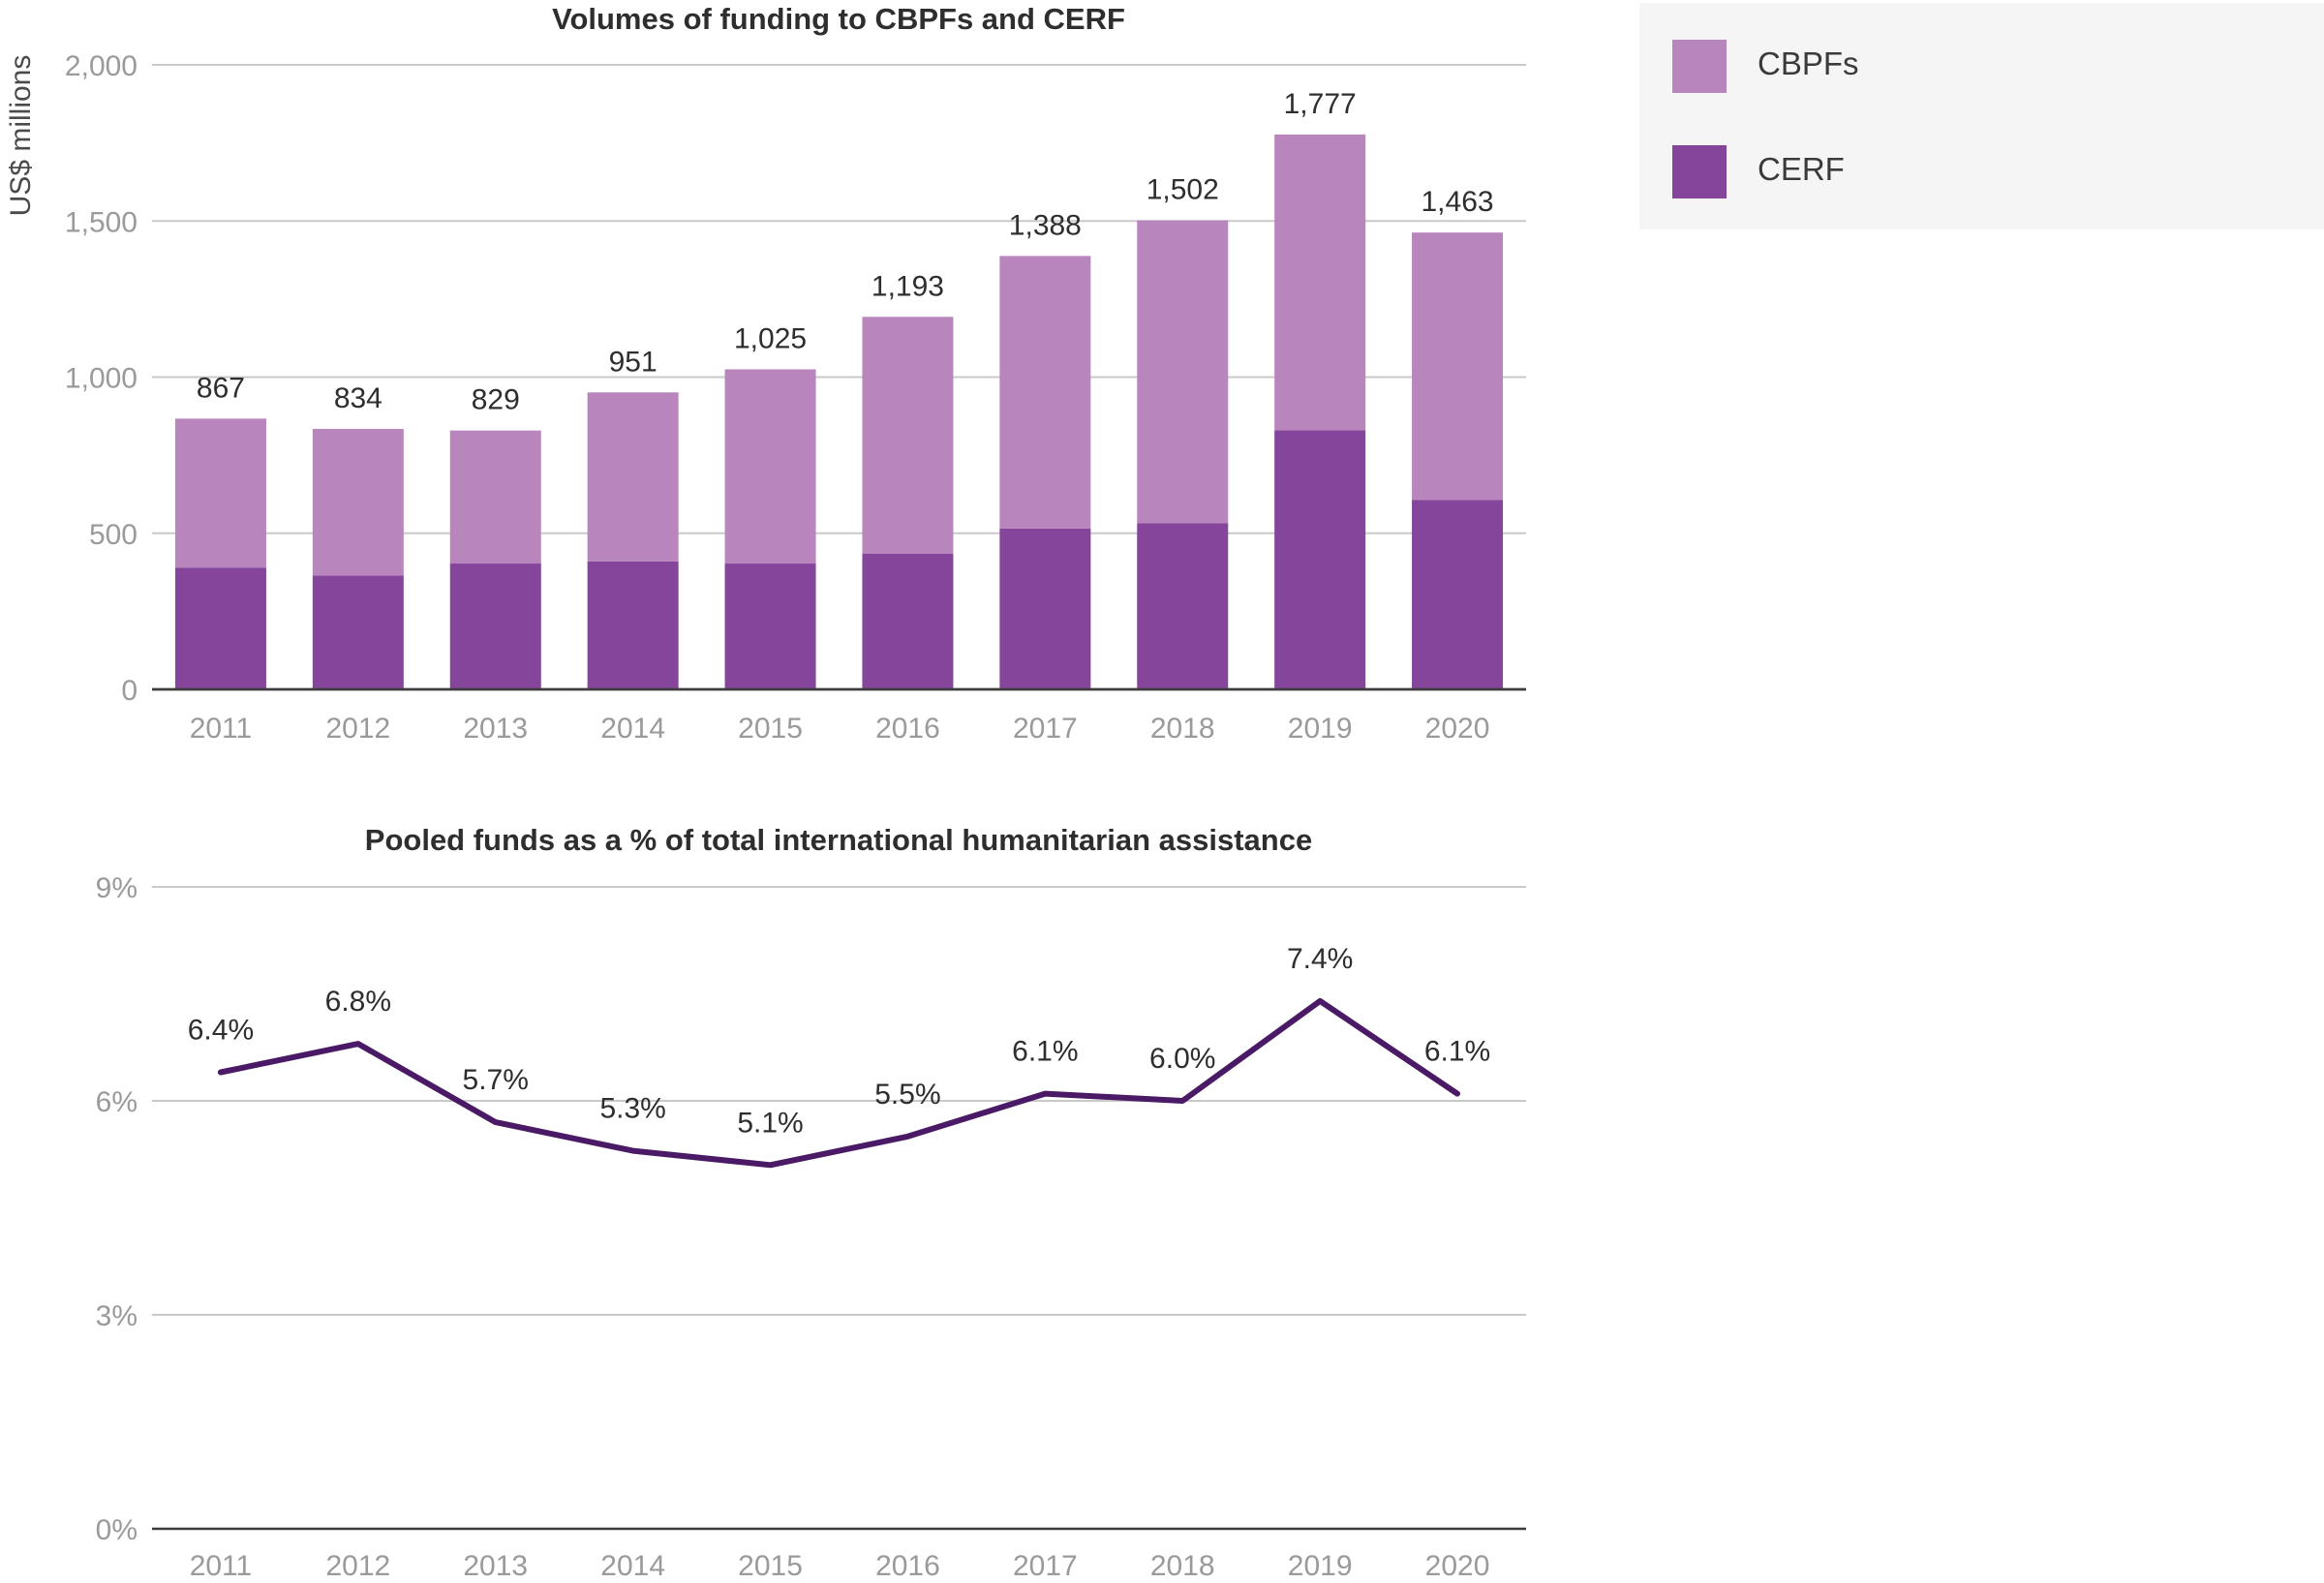 This screenshot has width=2324, height=1583. What do you see at coordinates (1183, 1566) in the screenshot?
I see `line-chart-x-tick-label: 2018` at bounding box center [1183, 1566].